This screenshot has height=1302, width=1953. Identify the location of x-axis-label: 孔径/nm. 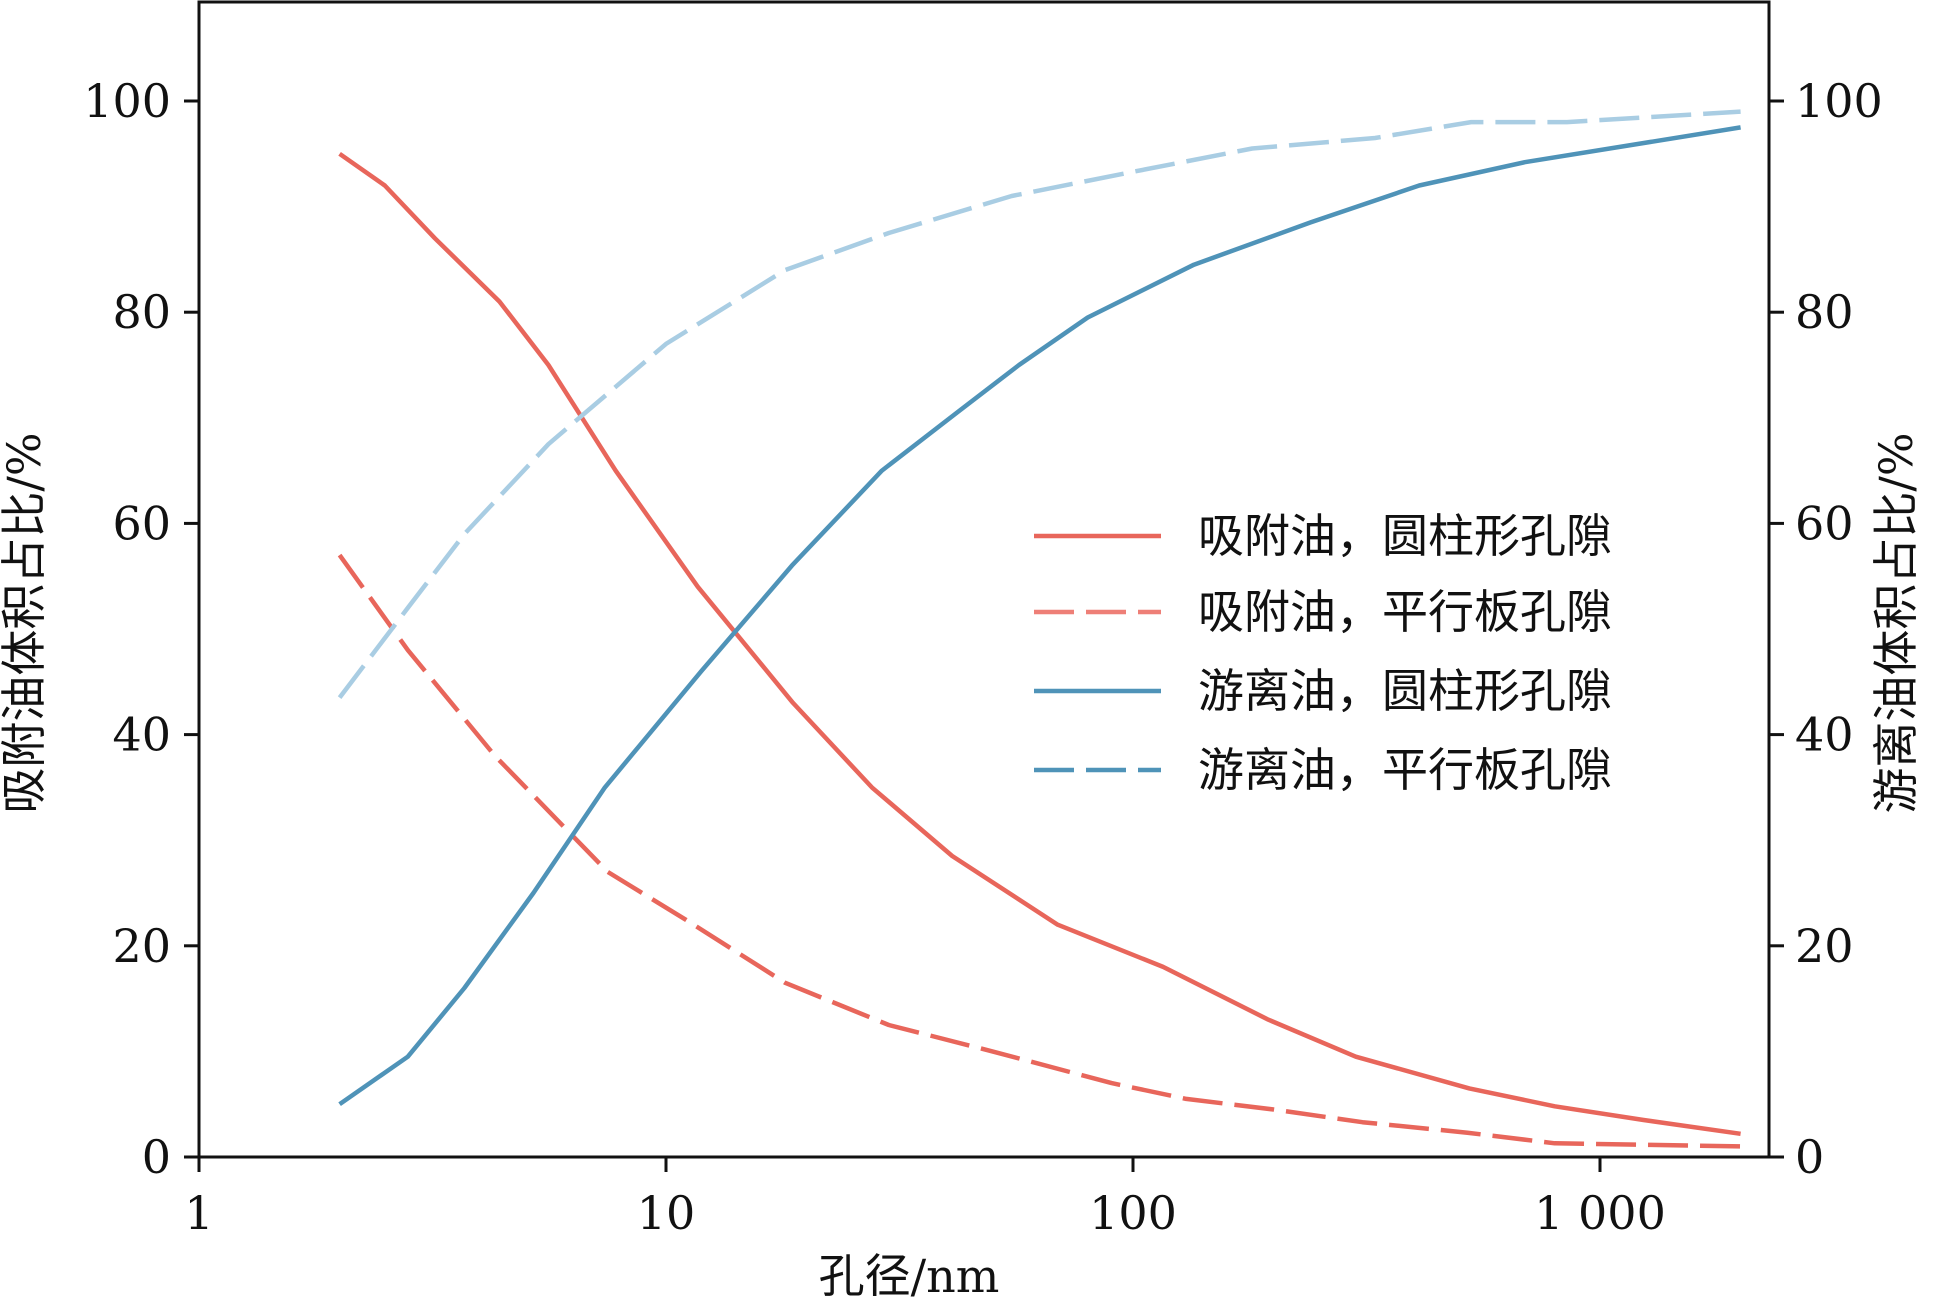
(909, 1275).